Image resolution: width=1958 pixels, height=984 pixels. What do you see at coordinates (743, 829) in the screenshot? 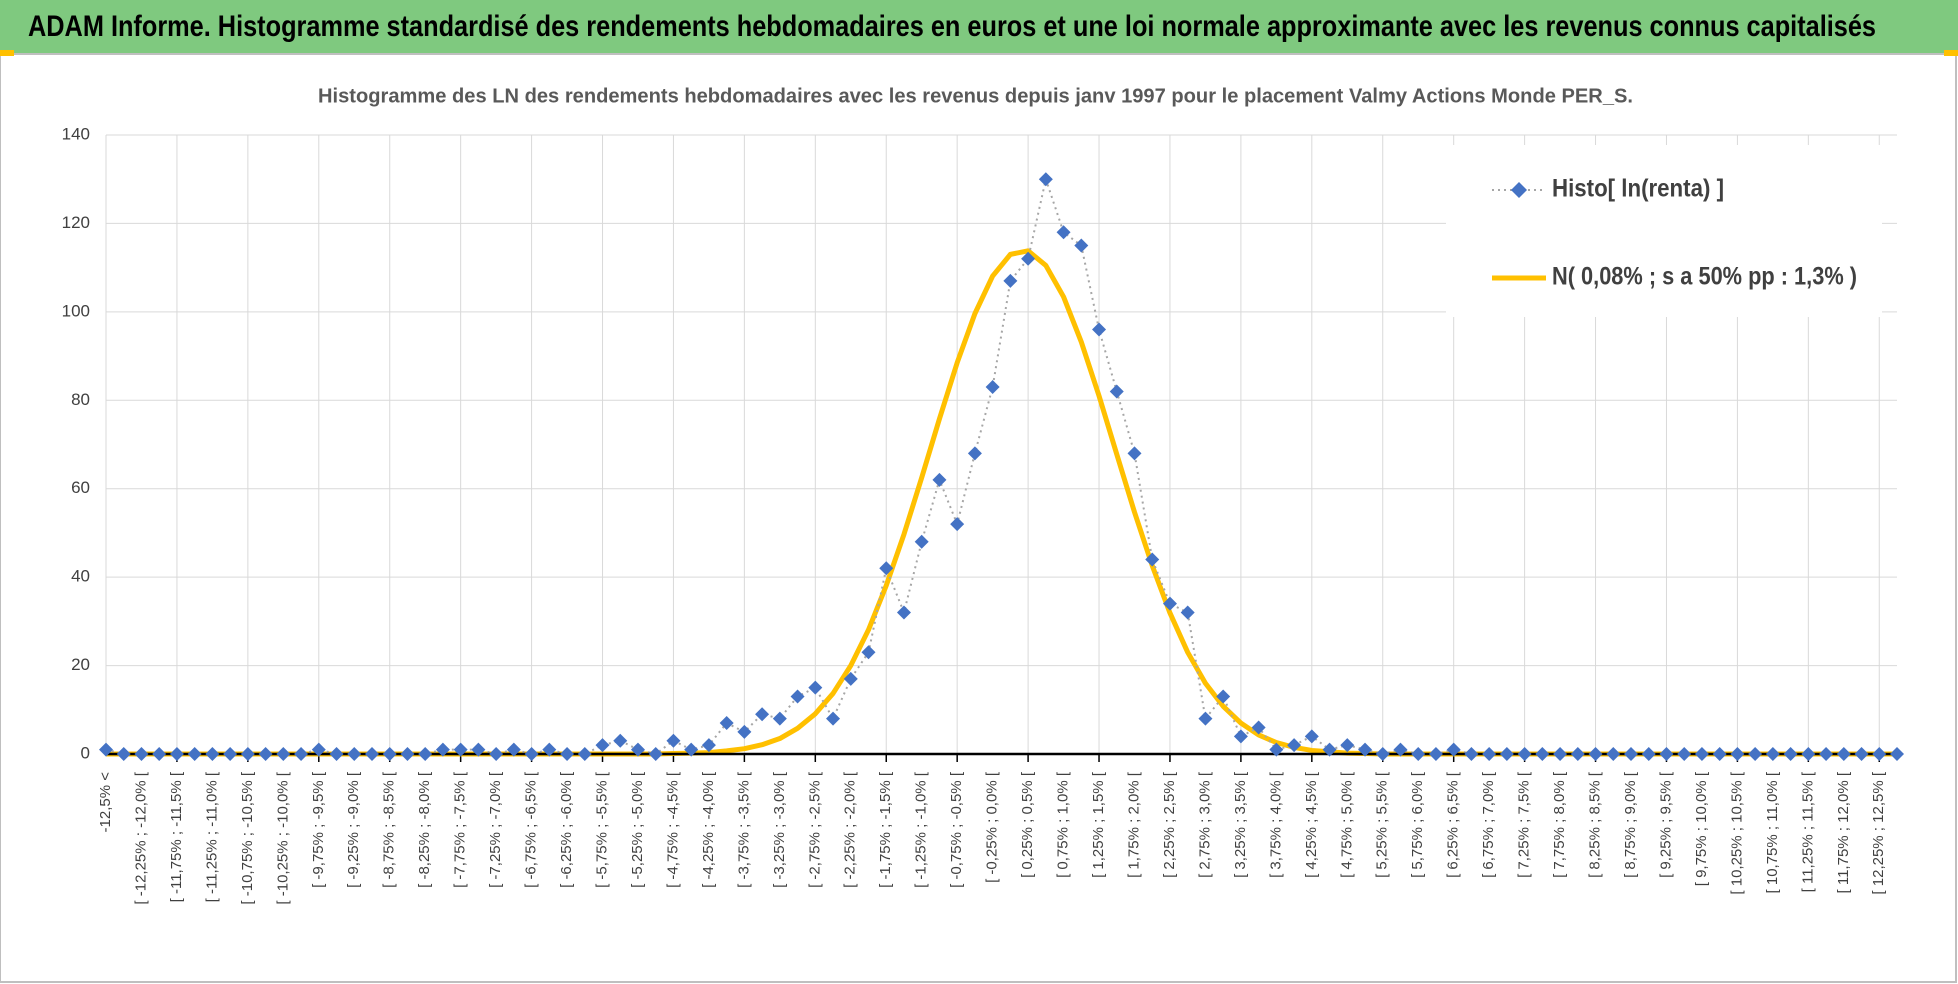
I see `x-tick-label: [ -3,75% ; -3,5% [` at bounding box center [743, 829].